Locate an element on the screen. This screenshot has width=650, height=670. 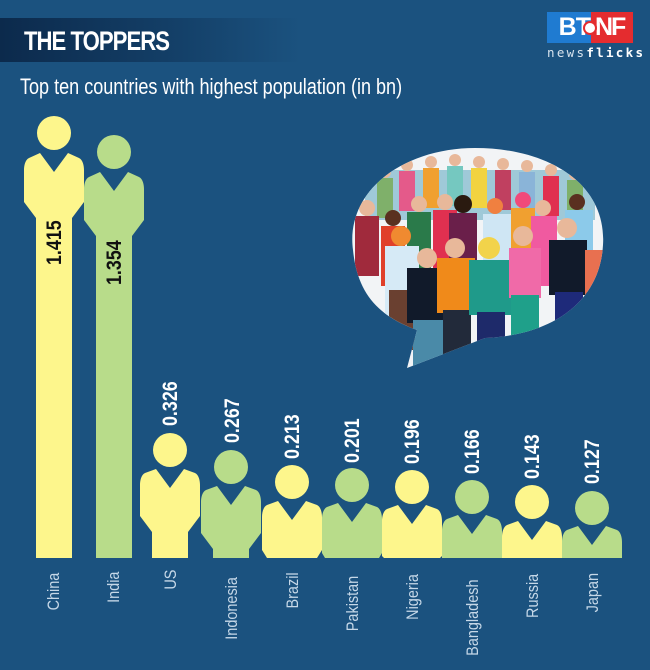
value-label-indonesia: 0.267 is located at coordinates (232, 420).